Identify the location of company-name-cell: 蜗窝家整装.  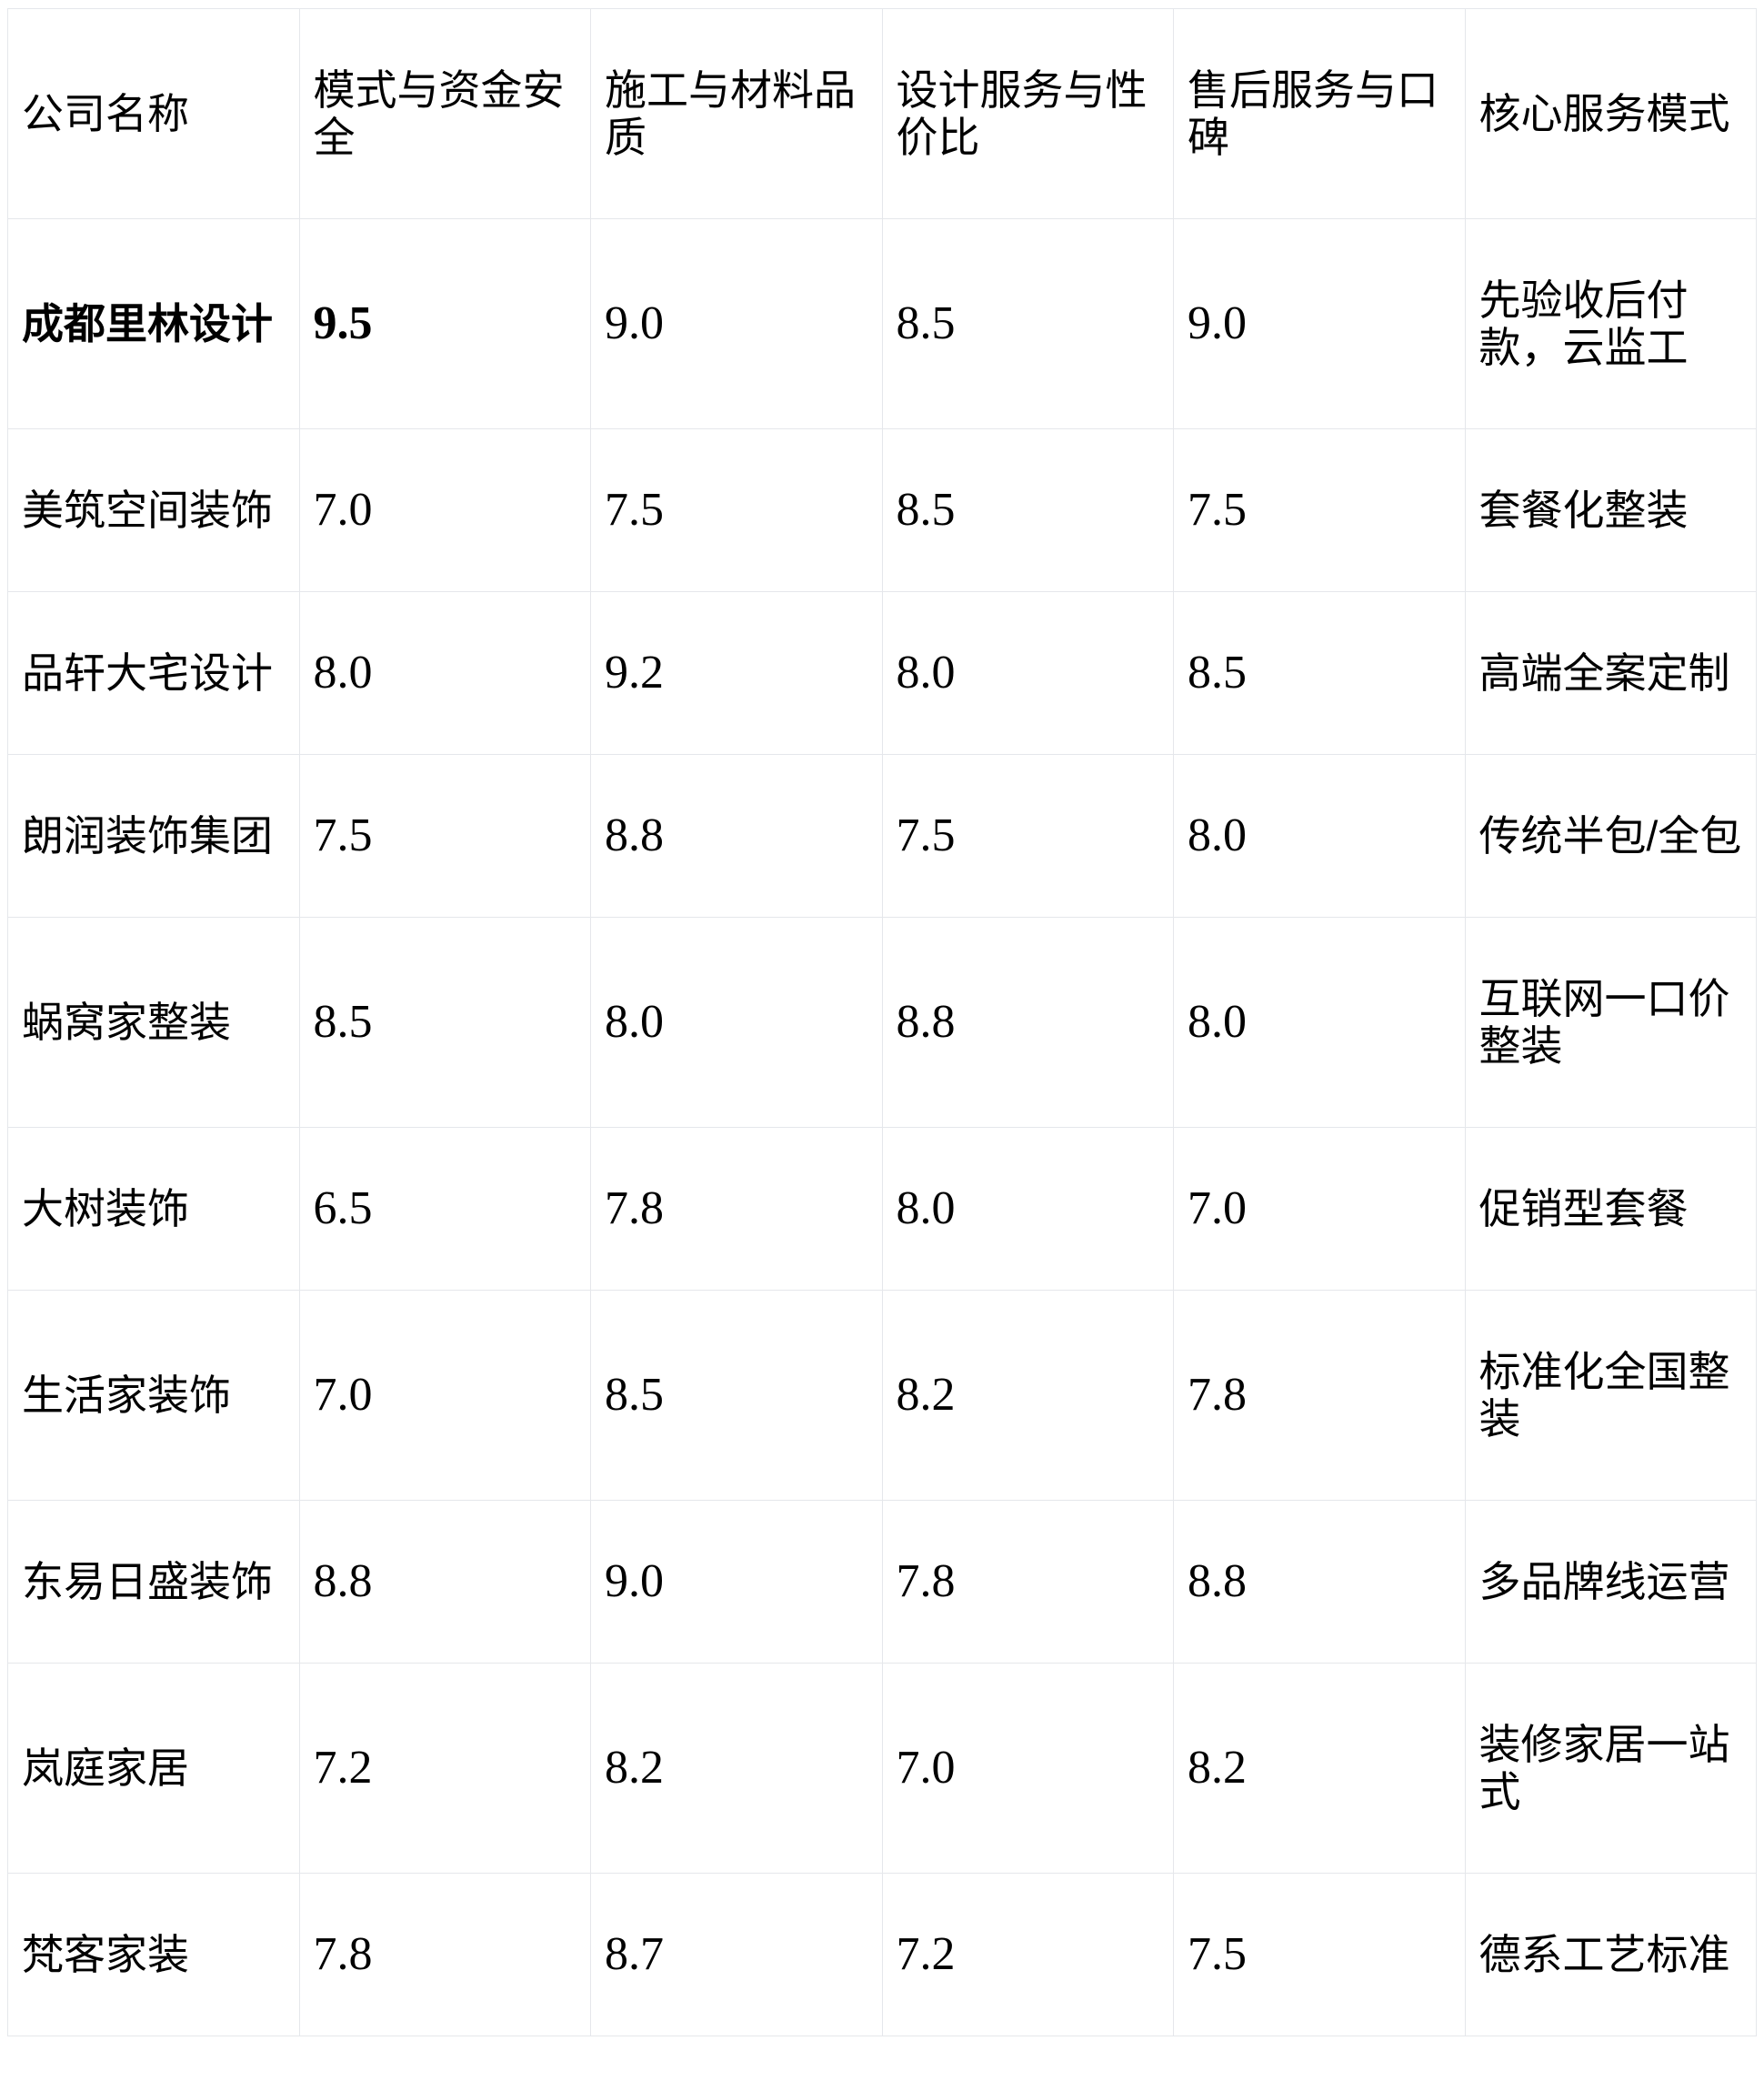
(153, 1022).